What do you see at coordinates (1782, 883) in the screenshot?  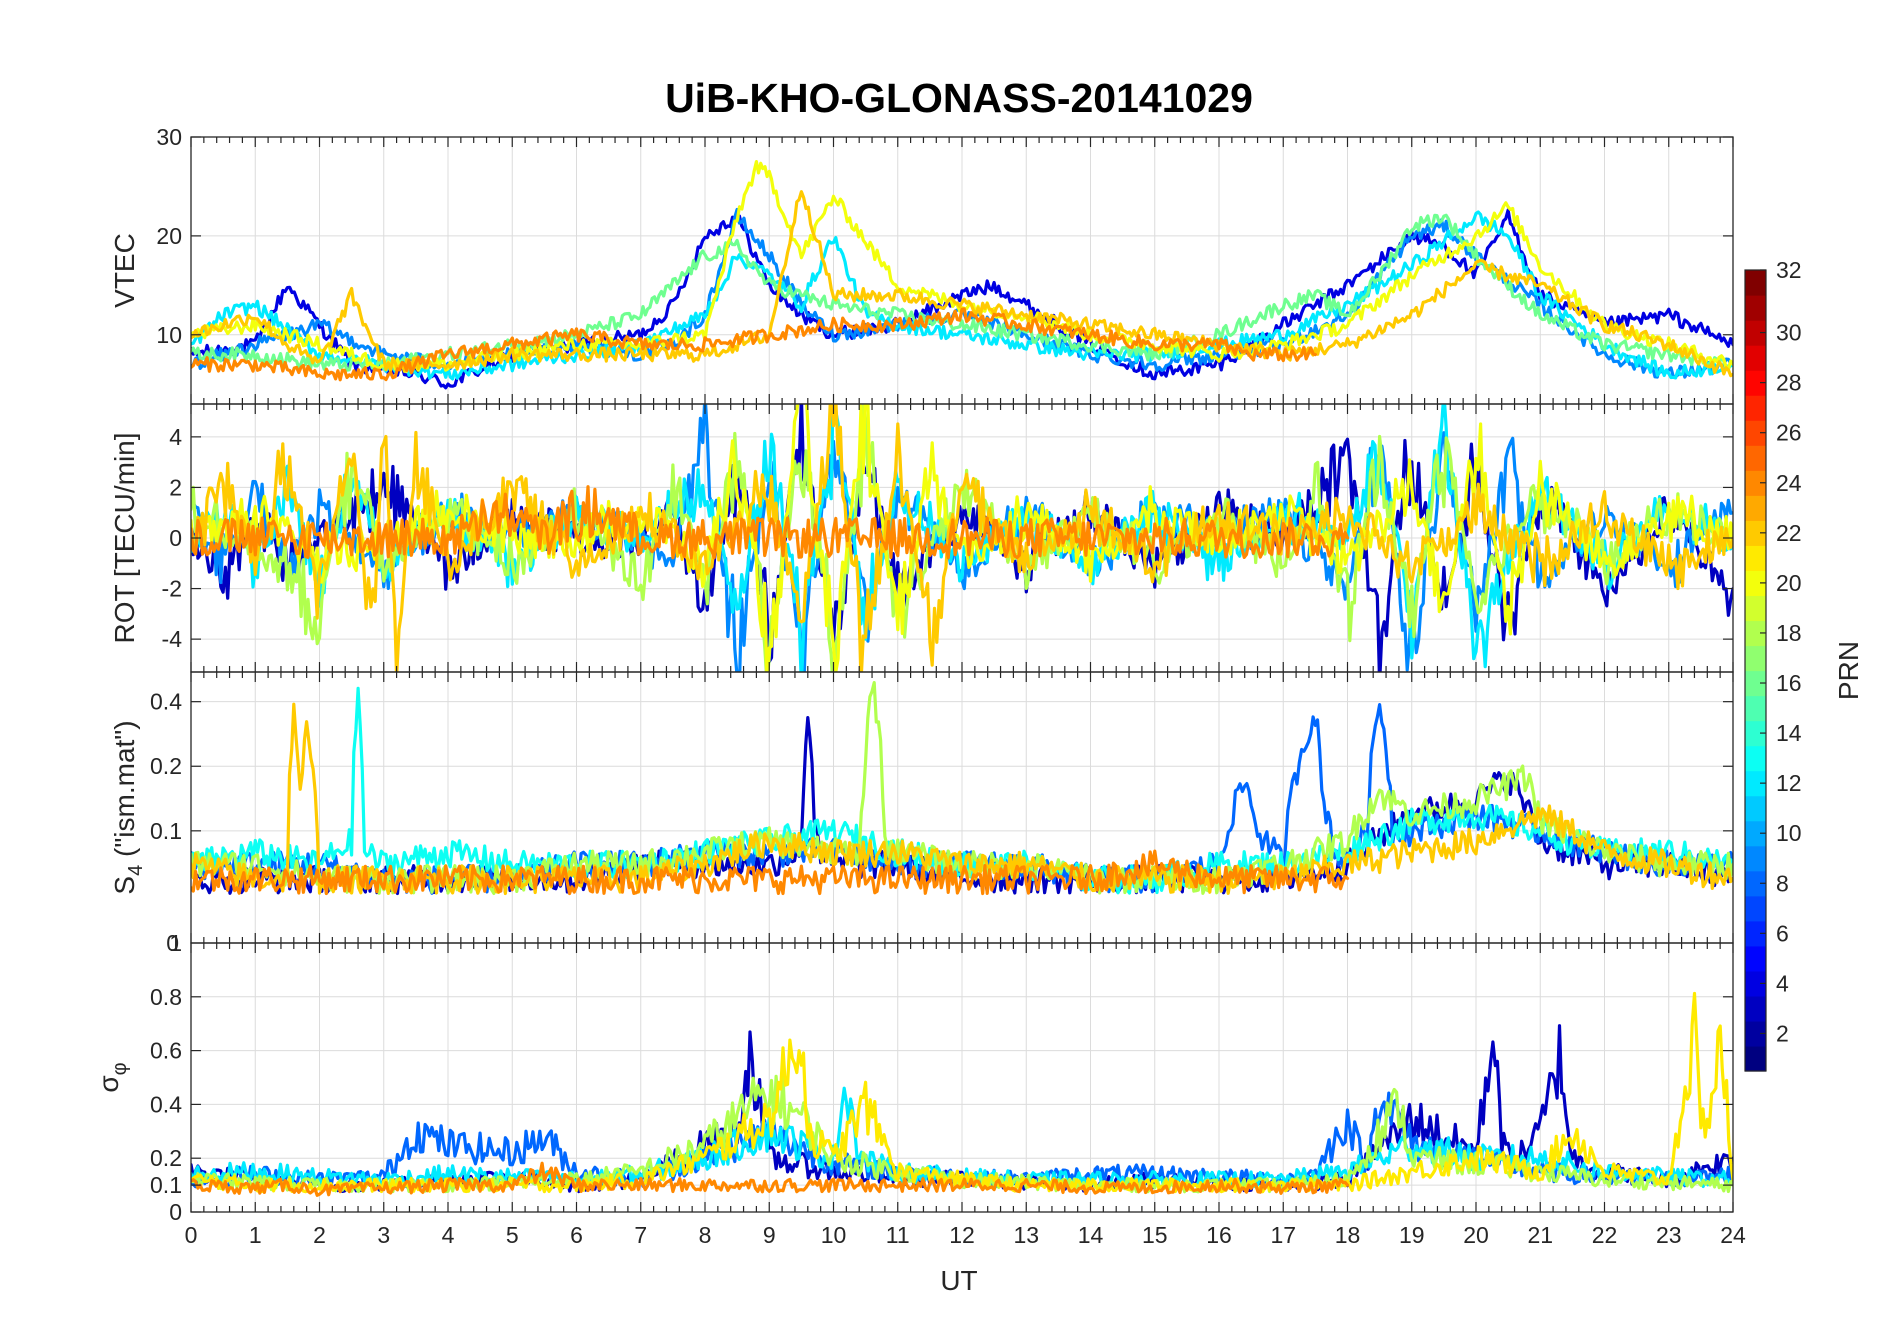 I see `colorbar-tick-label: 8` at bounding box center [1782, 883].